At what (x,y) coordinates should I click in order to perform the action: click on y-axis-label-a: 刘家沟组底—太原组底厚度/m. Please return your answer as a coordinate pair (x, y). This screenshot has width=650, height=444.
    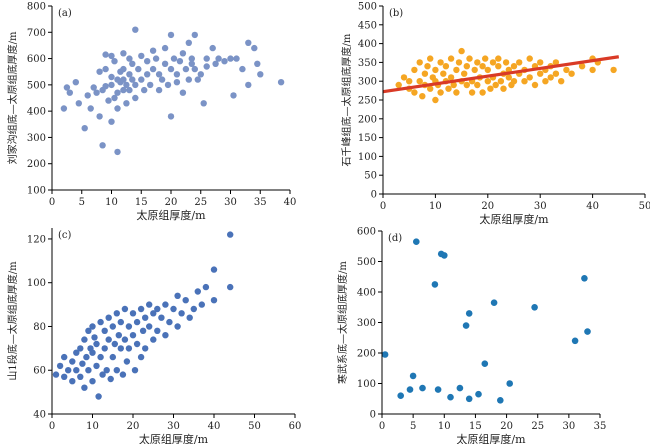
    Looking at the image, I should click on (12, 97).